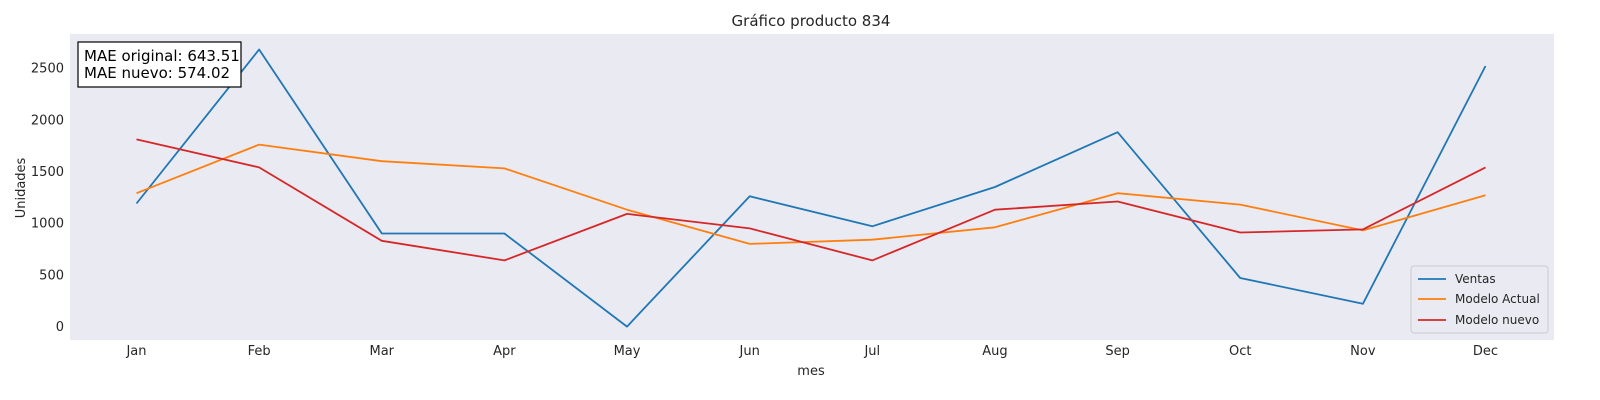  I want to click on x-tick-label: Nov, so click(1363, 351).